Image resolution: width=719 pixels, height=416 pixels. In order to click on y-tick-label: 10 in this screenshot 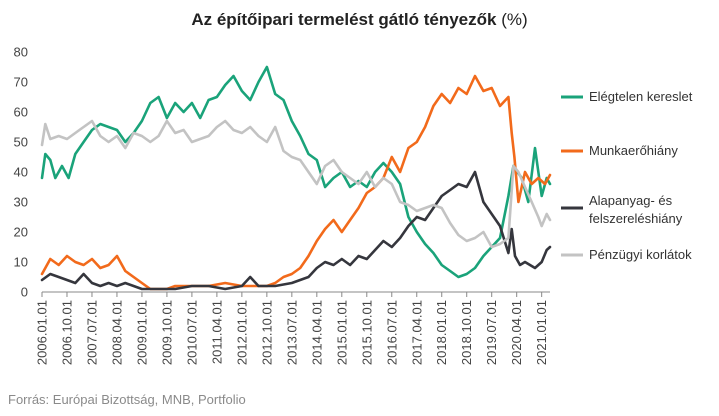, I will do `click(21, 262)`.